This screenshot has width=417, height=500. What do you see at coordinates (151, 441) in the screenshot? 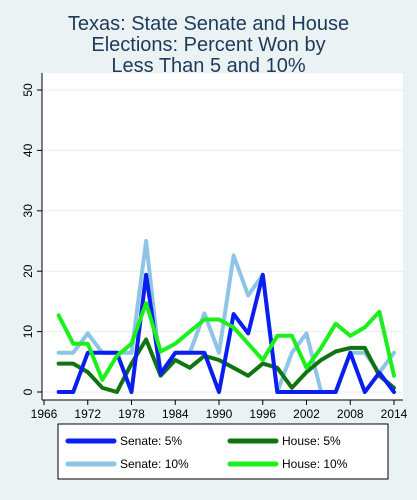
I see `legend-label: Senate: 5%` at bounding box center [151, 441].